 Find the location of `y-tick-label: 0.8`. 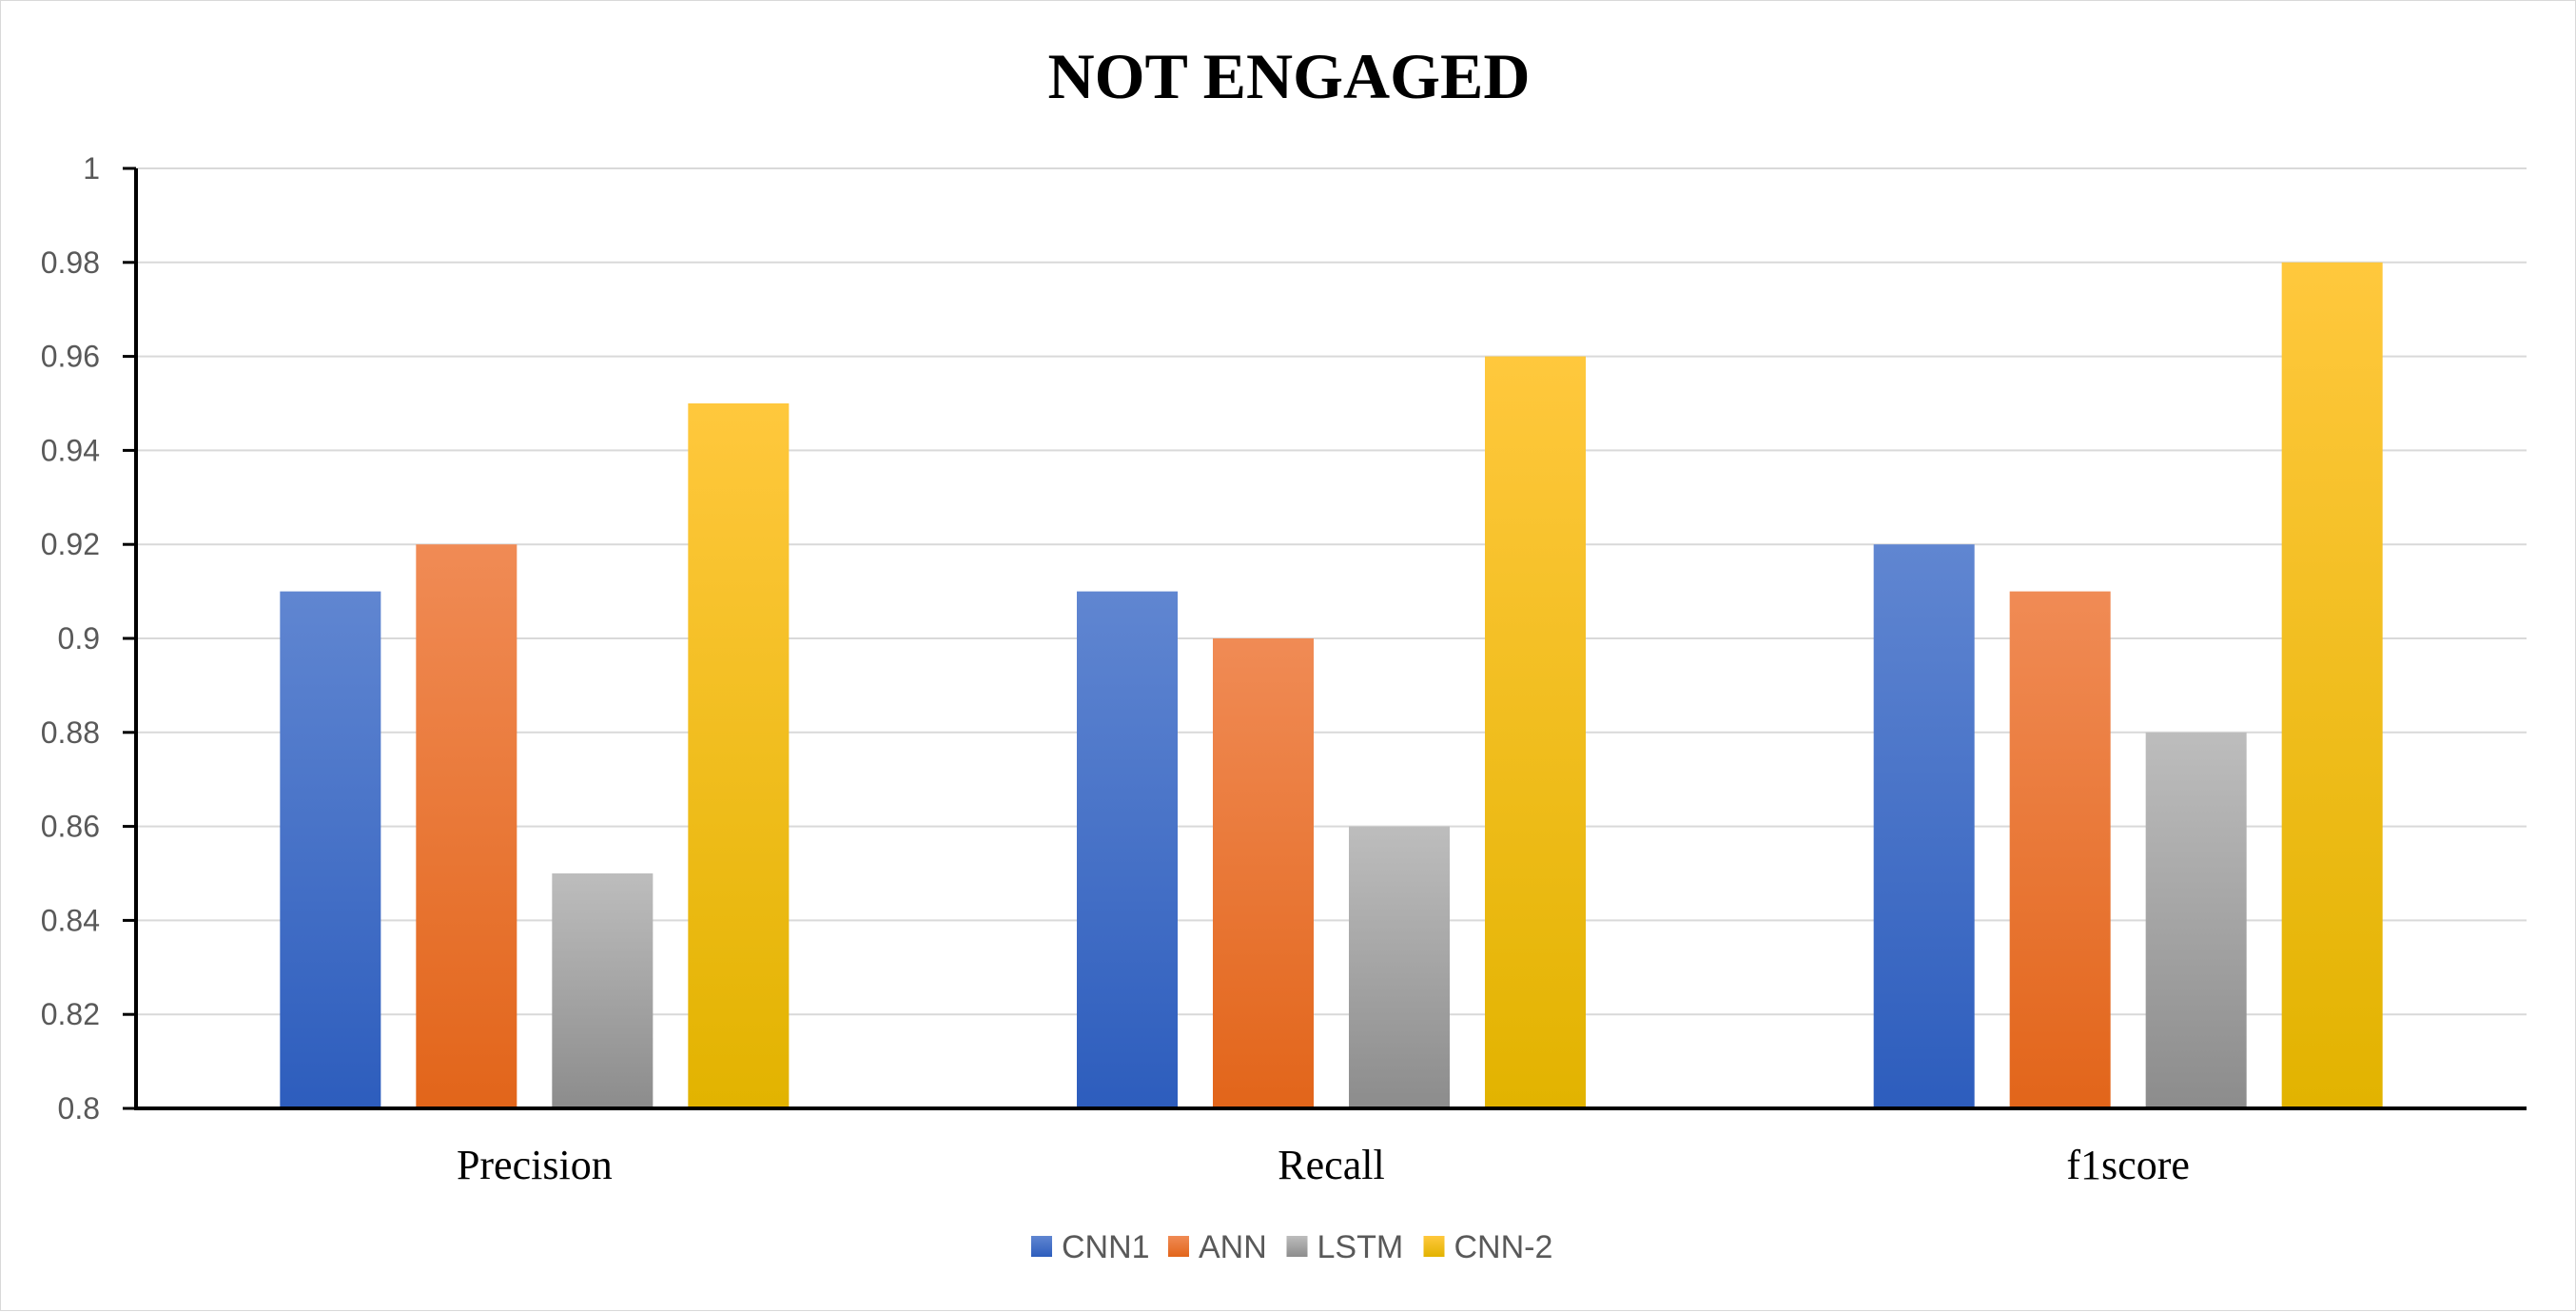

y-tick-label: 0.8 is located at coordinates (79, 1108).